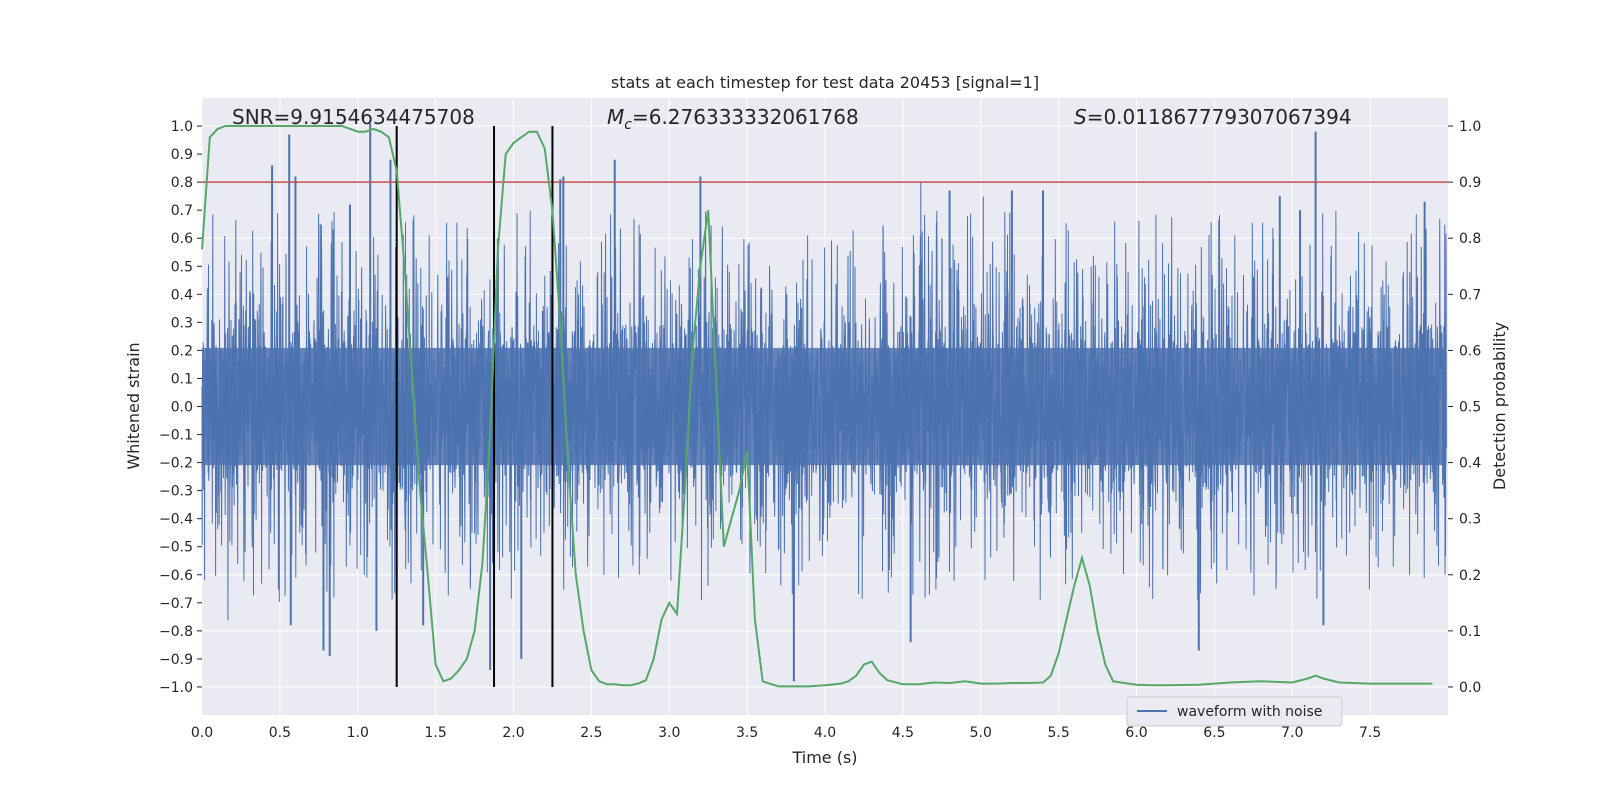  Describe the element at coordinates (176, 436) in the screenshot. I see `y-left-tick-label-11: −0.1` at that location.